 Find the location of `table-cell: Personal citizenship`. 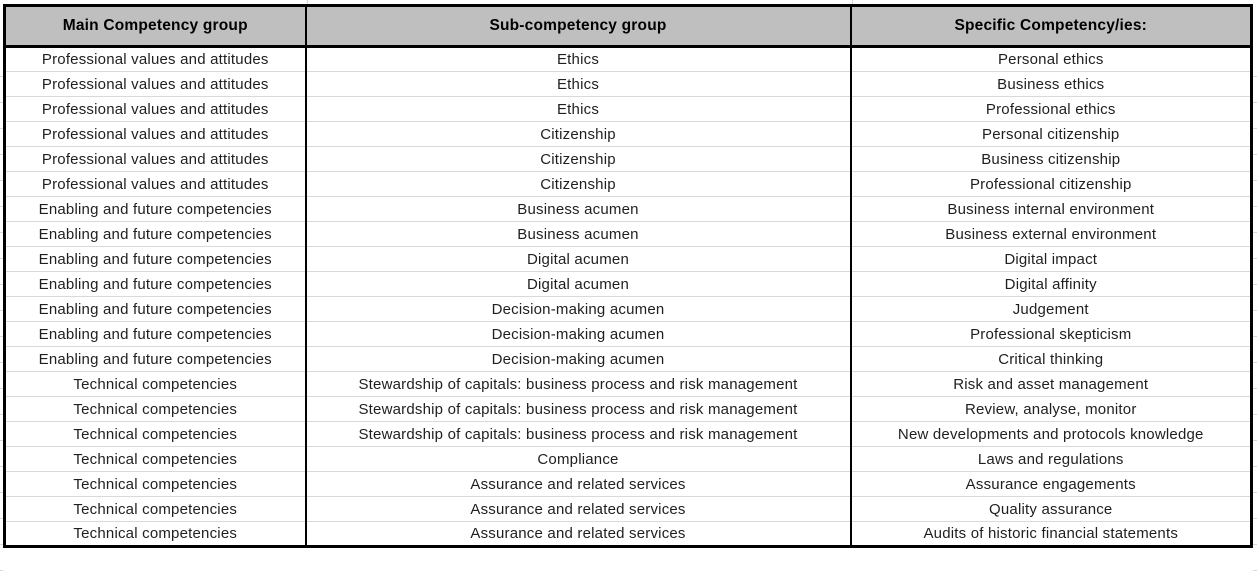

table-cell: Personal citizenship is located at coordinates (1051, 134).